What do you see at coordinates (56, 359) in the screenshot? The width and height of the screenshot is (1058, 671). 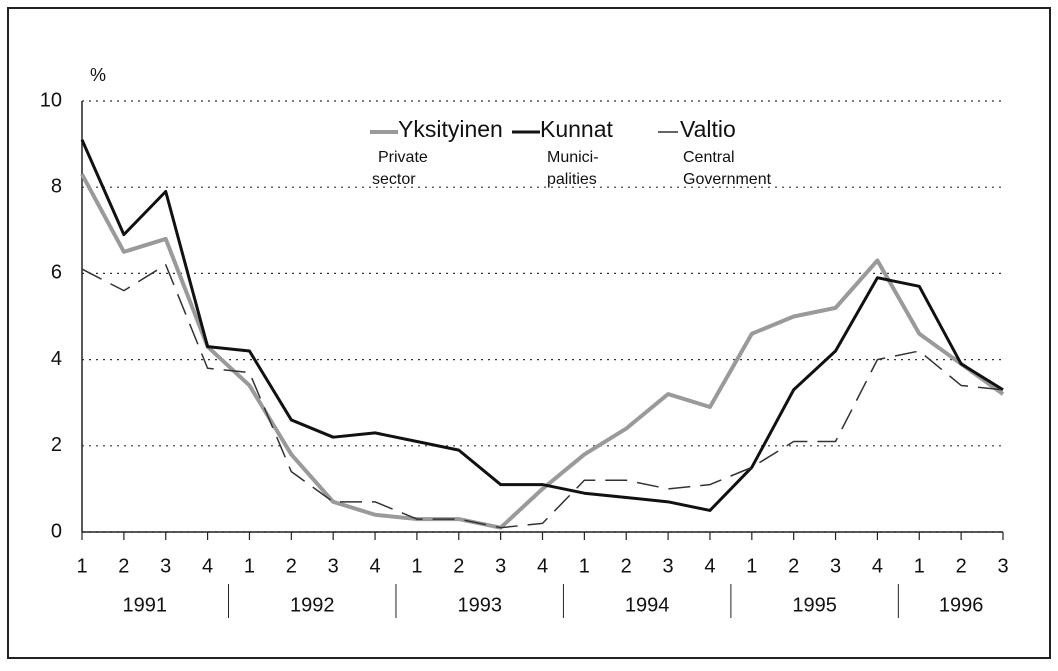 I see `y-tick-label: 4` at bounding box center [56, 359].